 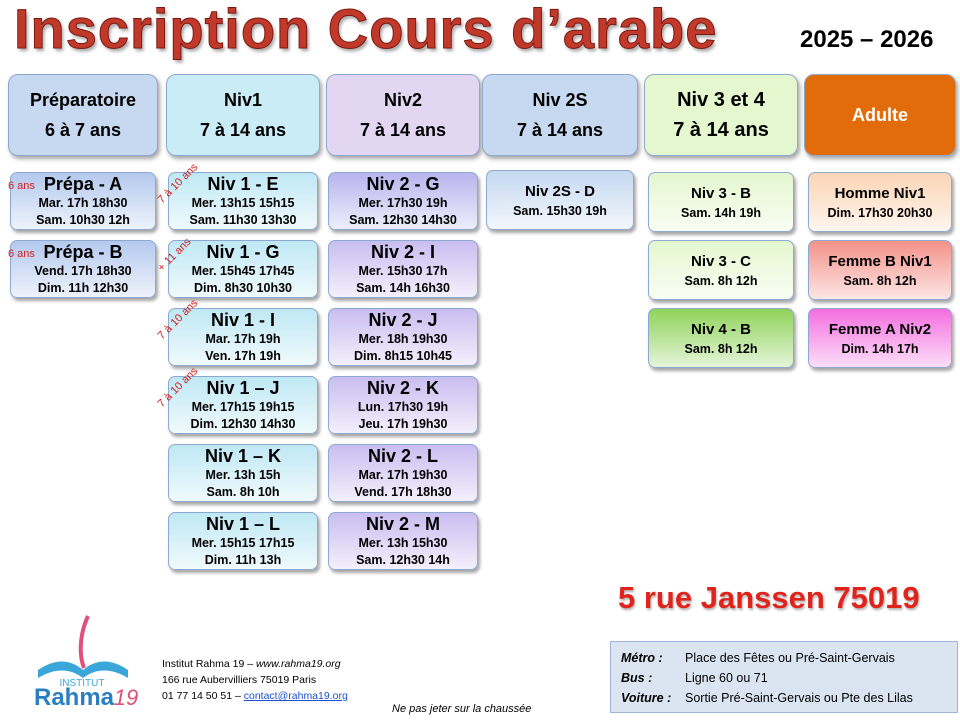 What do you see at coordinates (403, 356) in the screenshot?
I see `course-time: Dim. 8h15 10h45` at bounding box center [403, 356].